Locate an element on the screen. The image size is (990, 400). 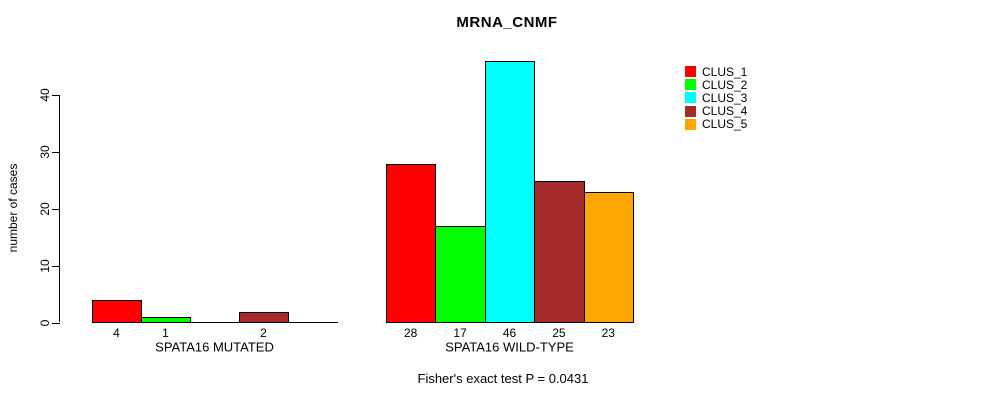
legend-item: CLUS_2 is located at coordinates (716, 84).